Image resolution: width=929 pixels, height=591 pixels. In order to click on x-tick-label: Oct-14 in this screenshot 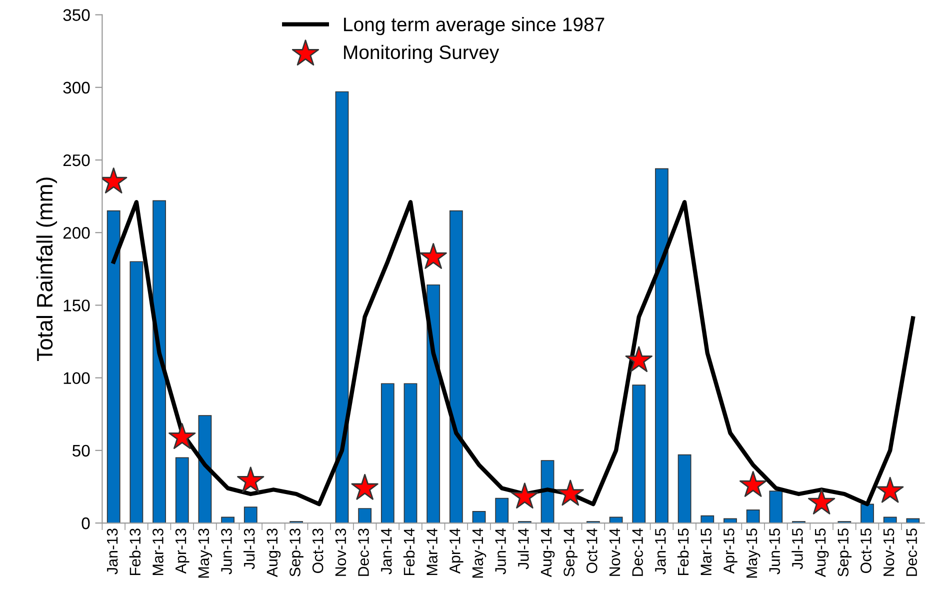, I will do `click(592, 551)`.